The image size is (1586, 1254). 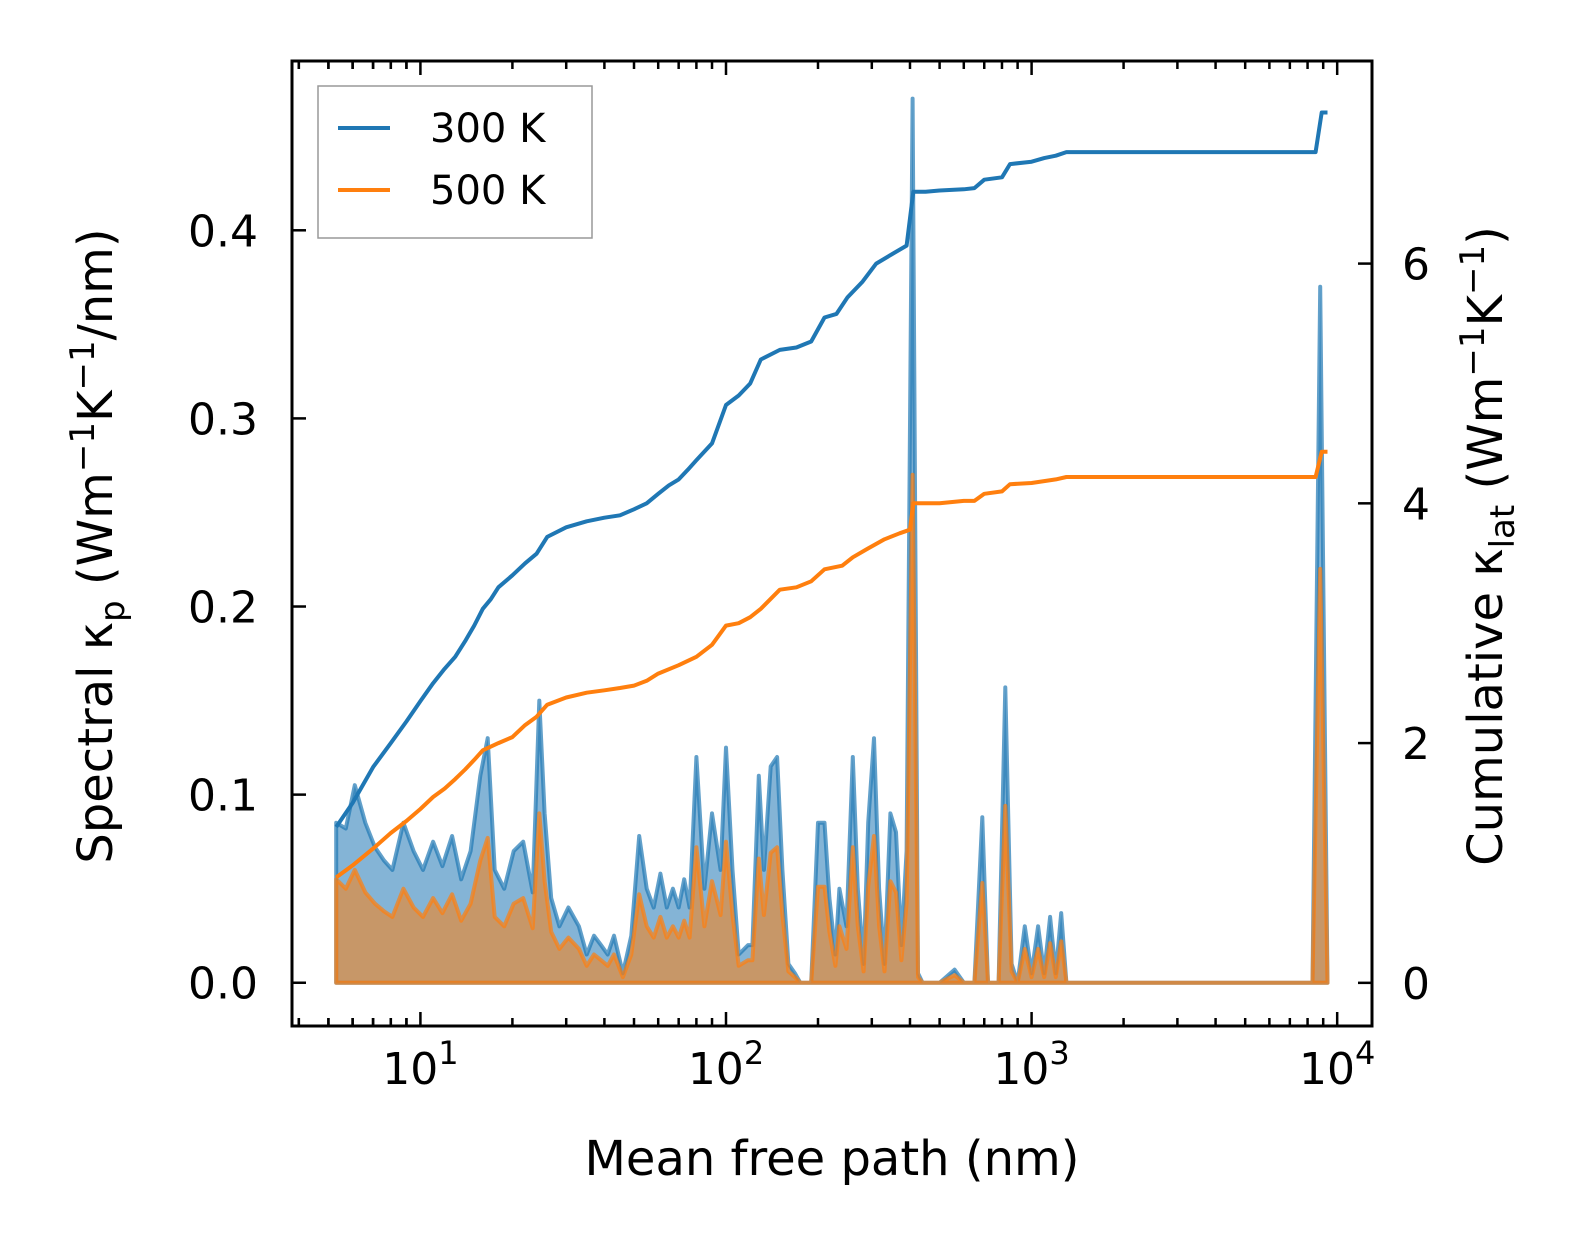 I want to click on y-right-tick-label: 0, so click(x=1416, y=984).